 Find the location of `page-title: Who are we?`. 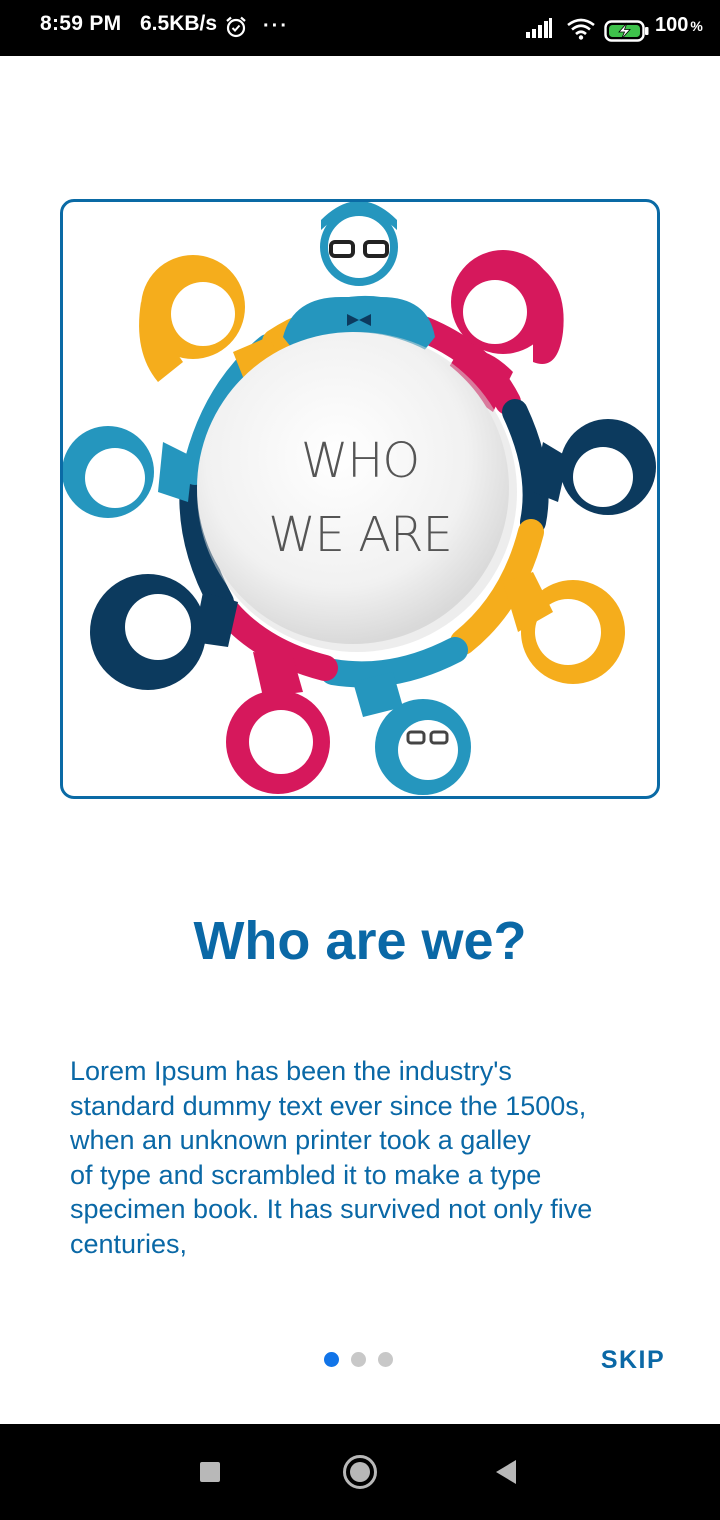

page-title: Who are we? is located at coordinates (360, 941).